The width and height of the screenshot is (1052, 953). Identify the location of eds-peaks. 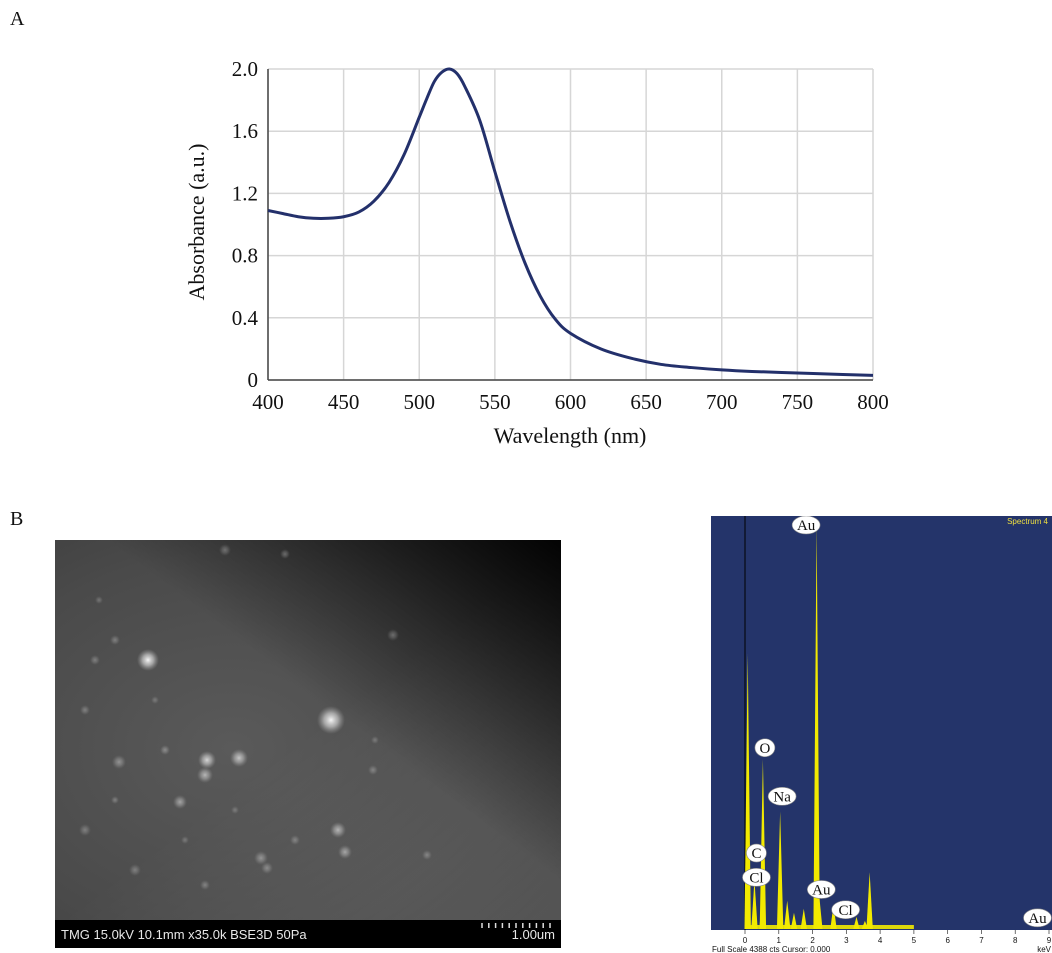
(829, 726).